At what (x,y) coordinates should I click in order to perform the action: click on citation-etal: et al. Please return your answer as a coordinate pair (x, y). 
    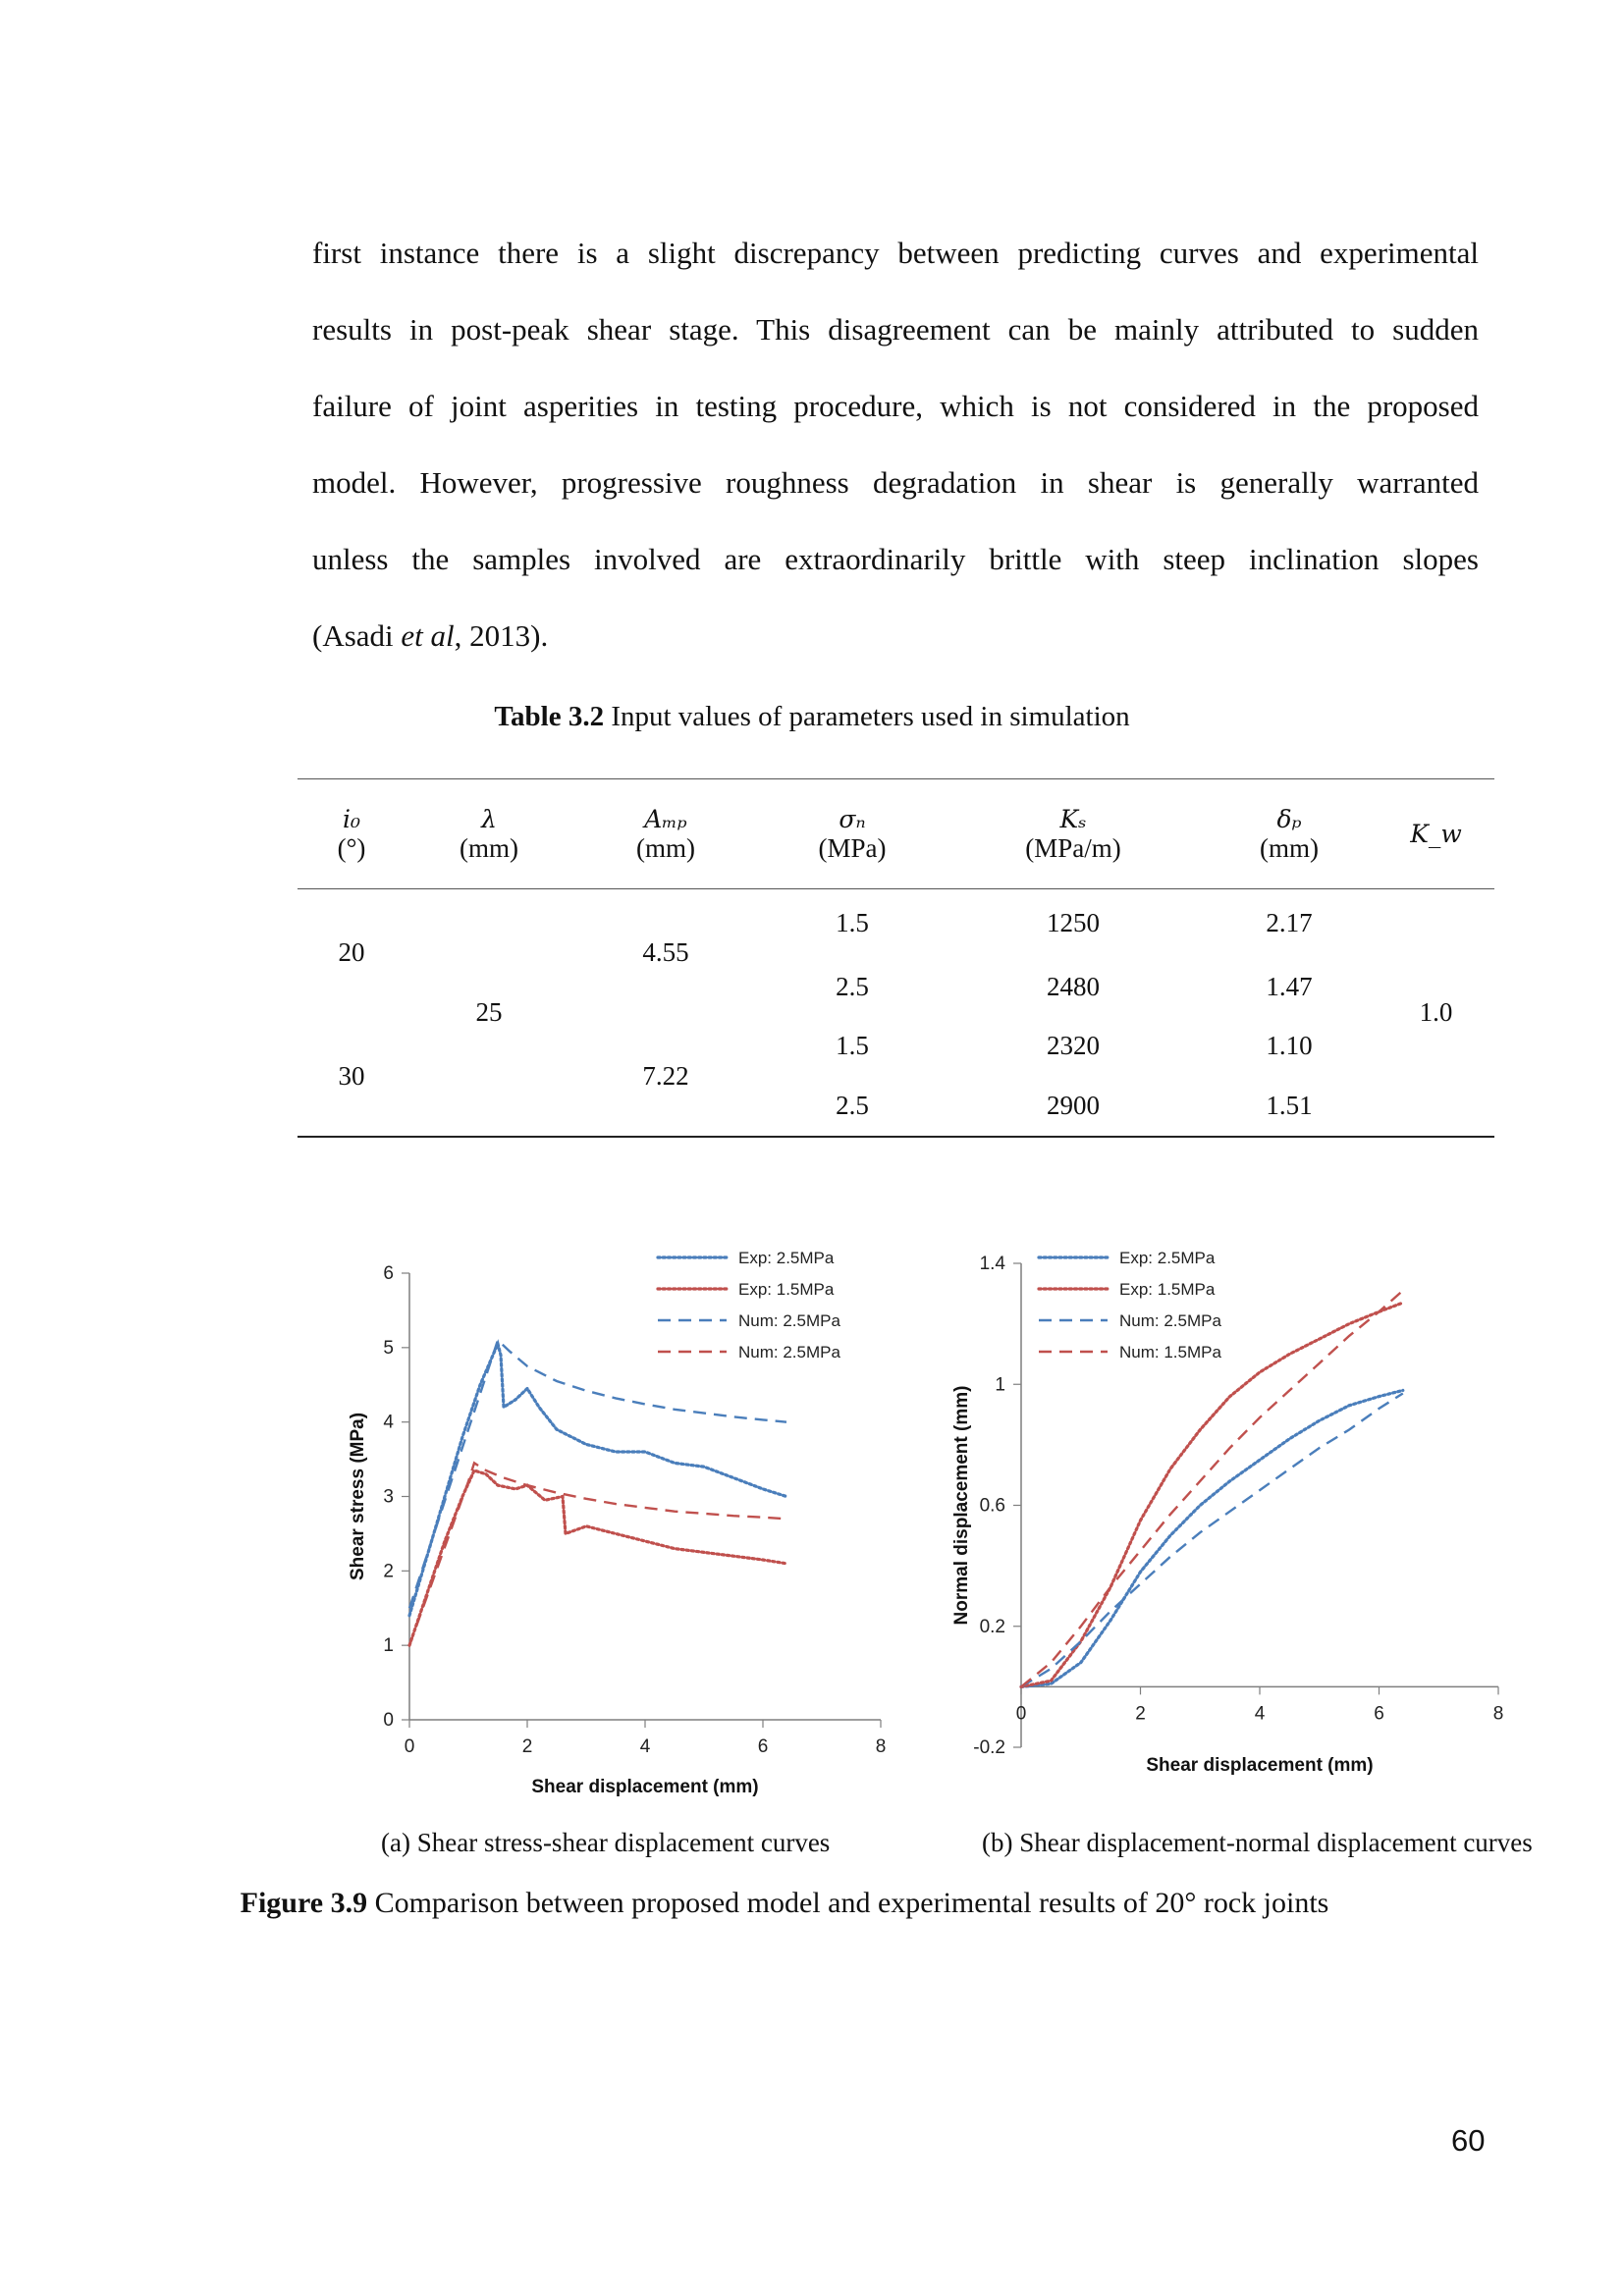
    Looking at the image, I should click on (428, 635).